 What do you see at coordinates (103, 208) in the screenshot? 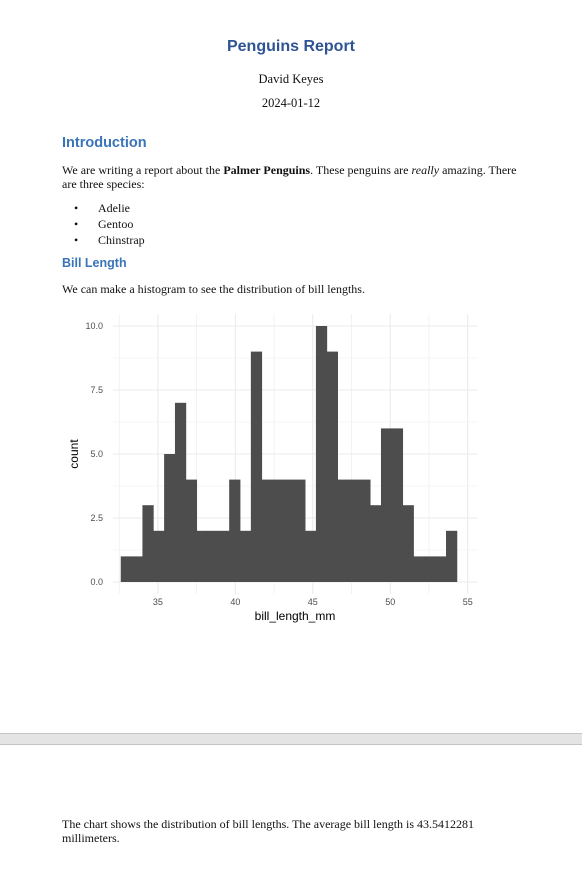
I see `species-item: Adelie` at bounding box center [103, 208].